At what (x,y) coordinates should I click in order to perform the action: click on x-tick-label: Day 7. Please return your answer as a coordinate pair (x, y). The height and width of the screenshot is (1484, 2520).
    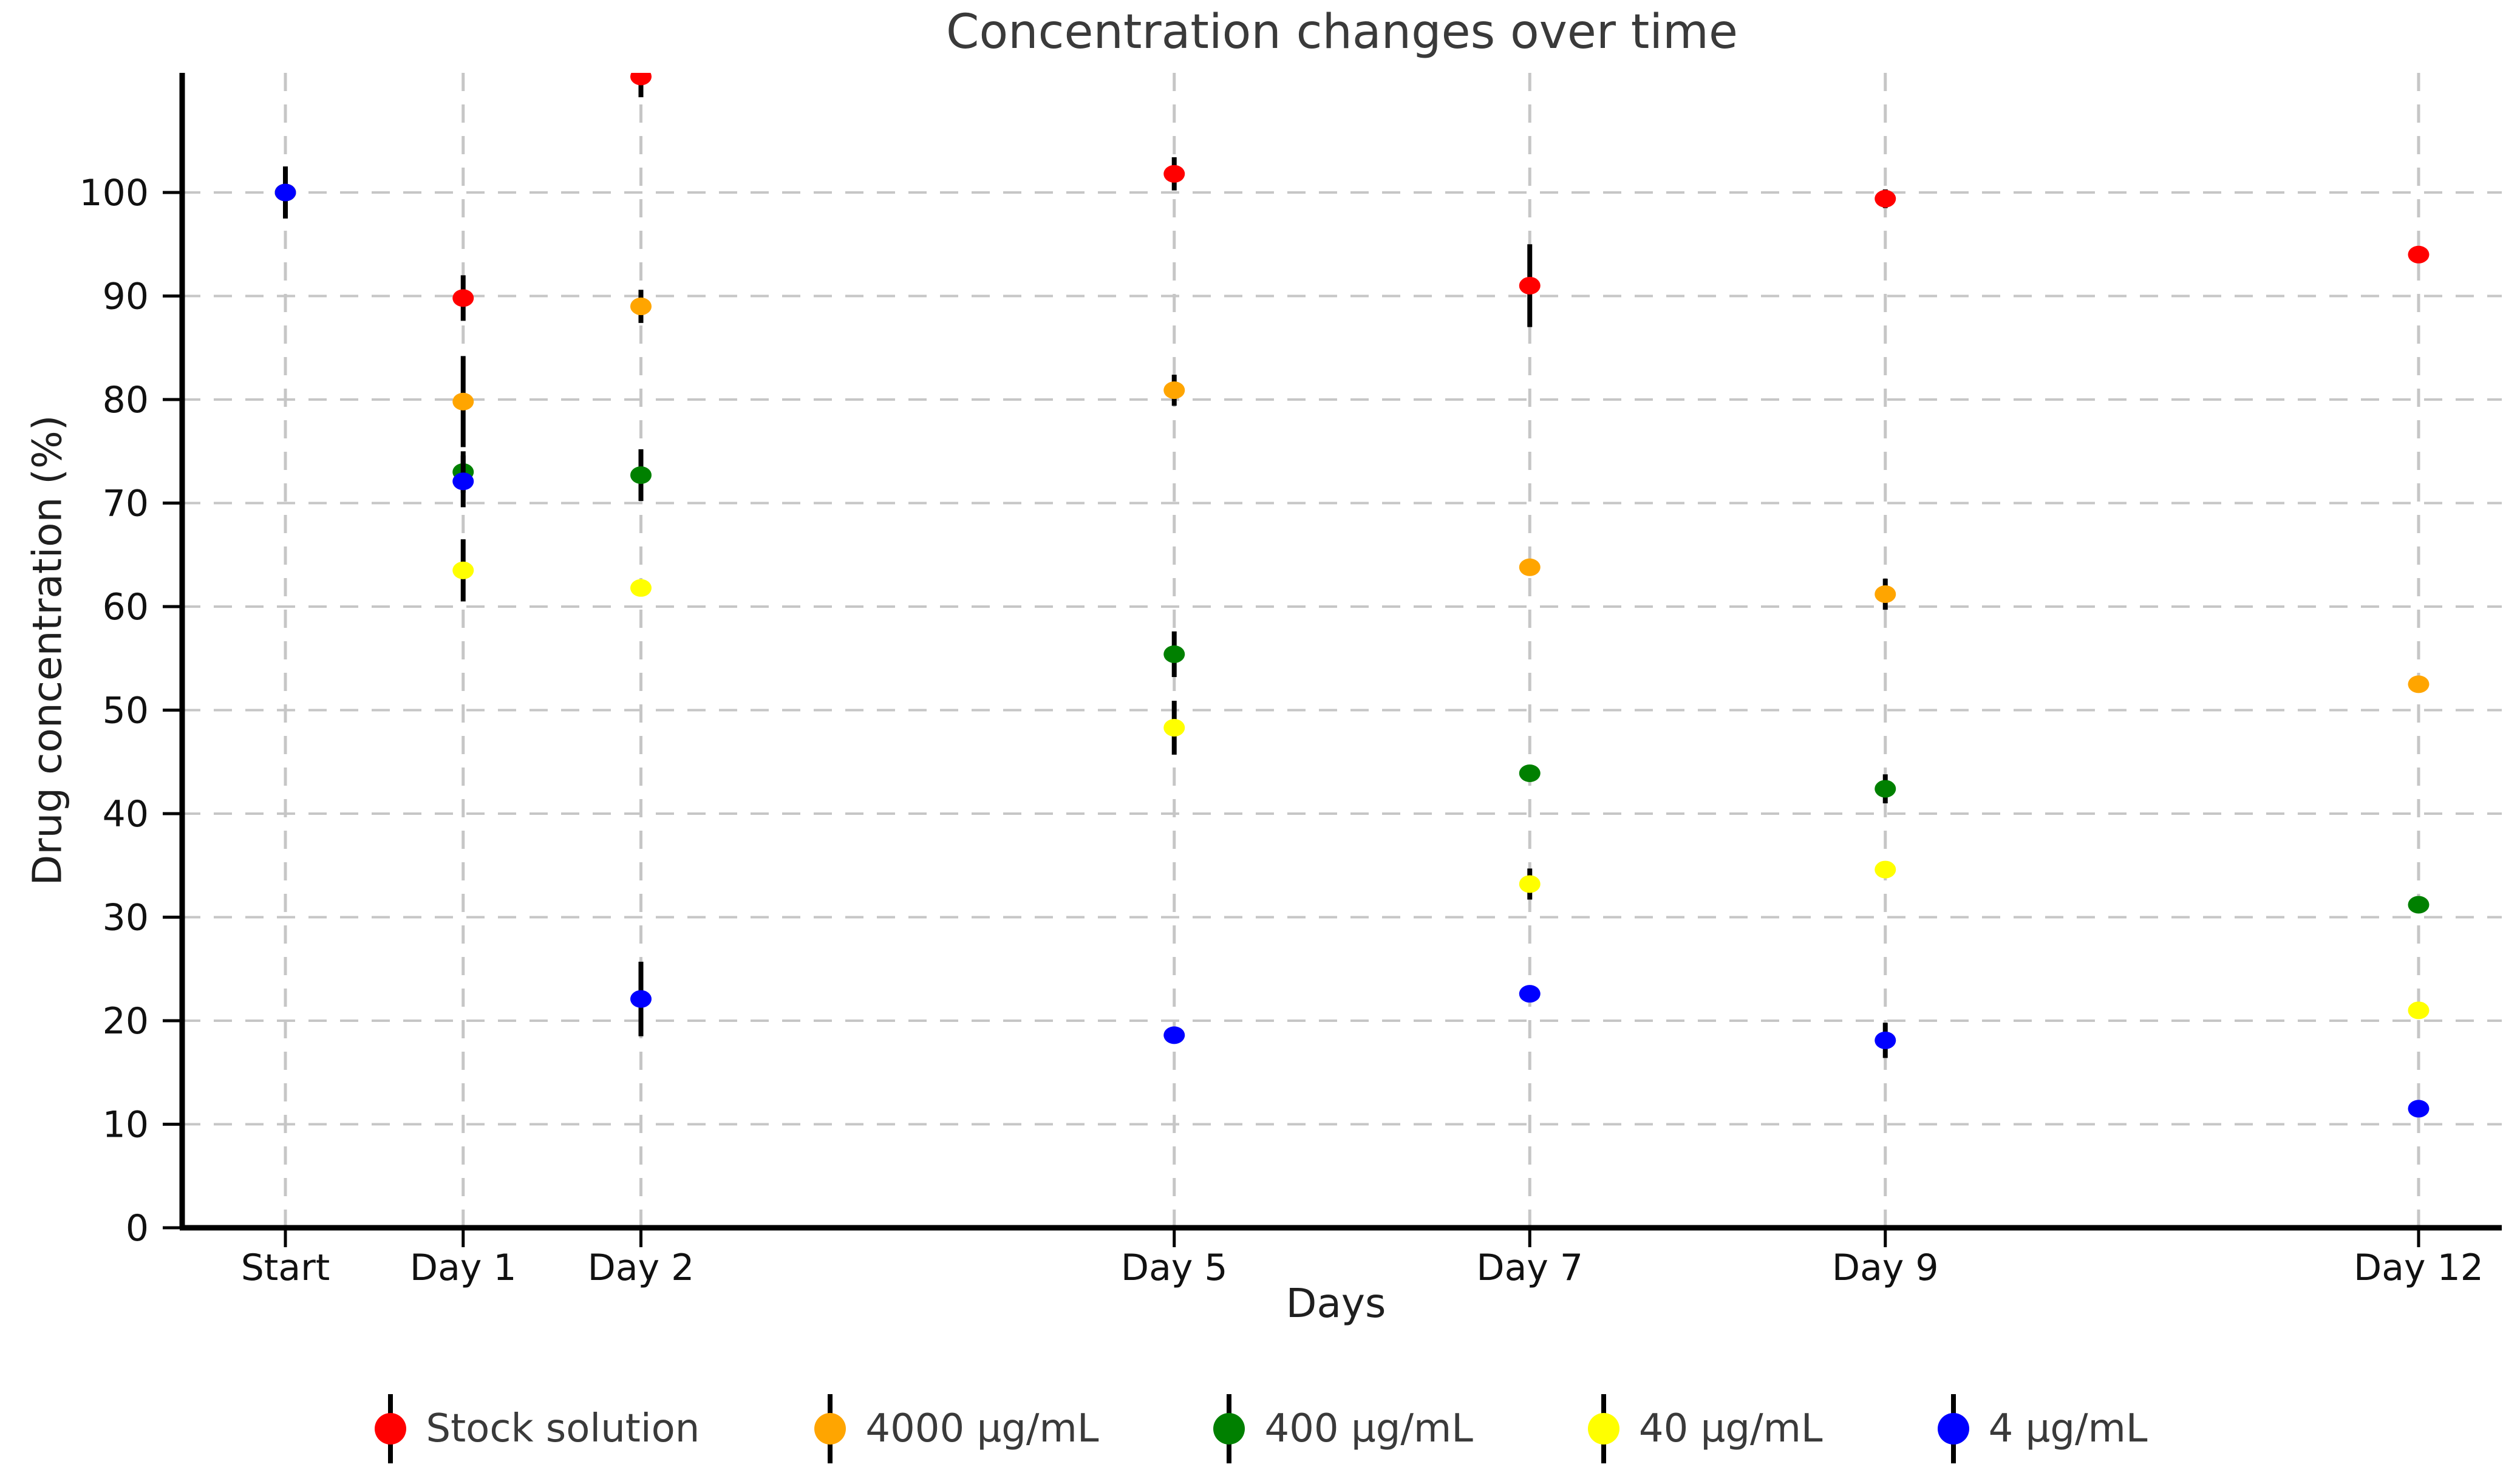
    Looking at the image, I should click on (1529, 1268).